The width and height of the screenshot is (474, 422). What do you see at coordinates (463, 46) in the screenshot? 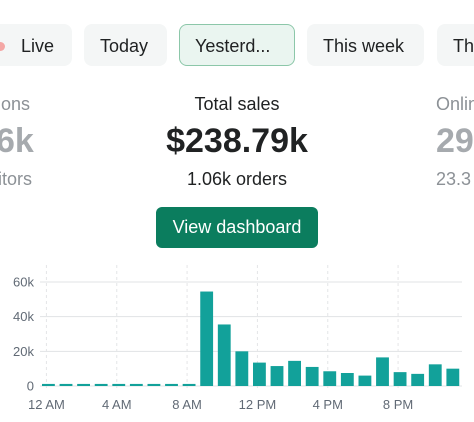
I see `tab-label: Th` at bounding box center [463, 46].